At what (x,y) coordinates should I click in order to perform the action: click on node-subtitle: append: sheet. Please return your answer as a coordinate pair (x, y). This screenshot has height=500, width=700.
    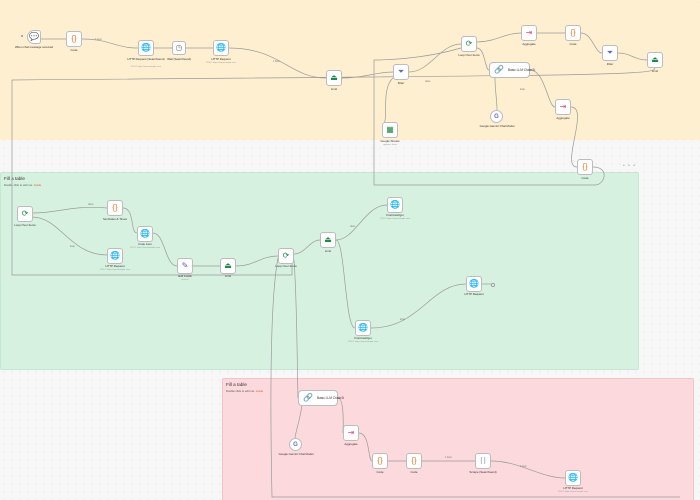
    Looking at the image, I should click on (390, 145).